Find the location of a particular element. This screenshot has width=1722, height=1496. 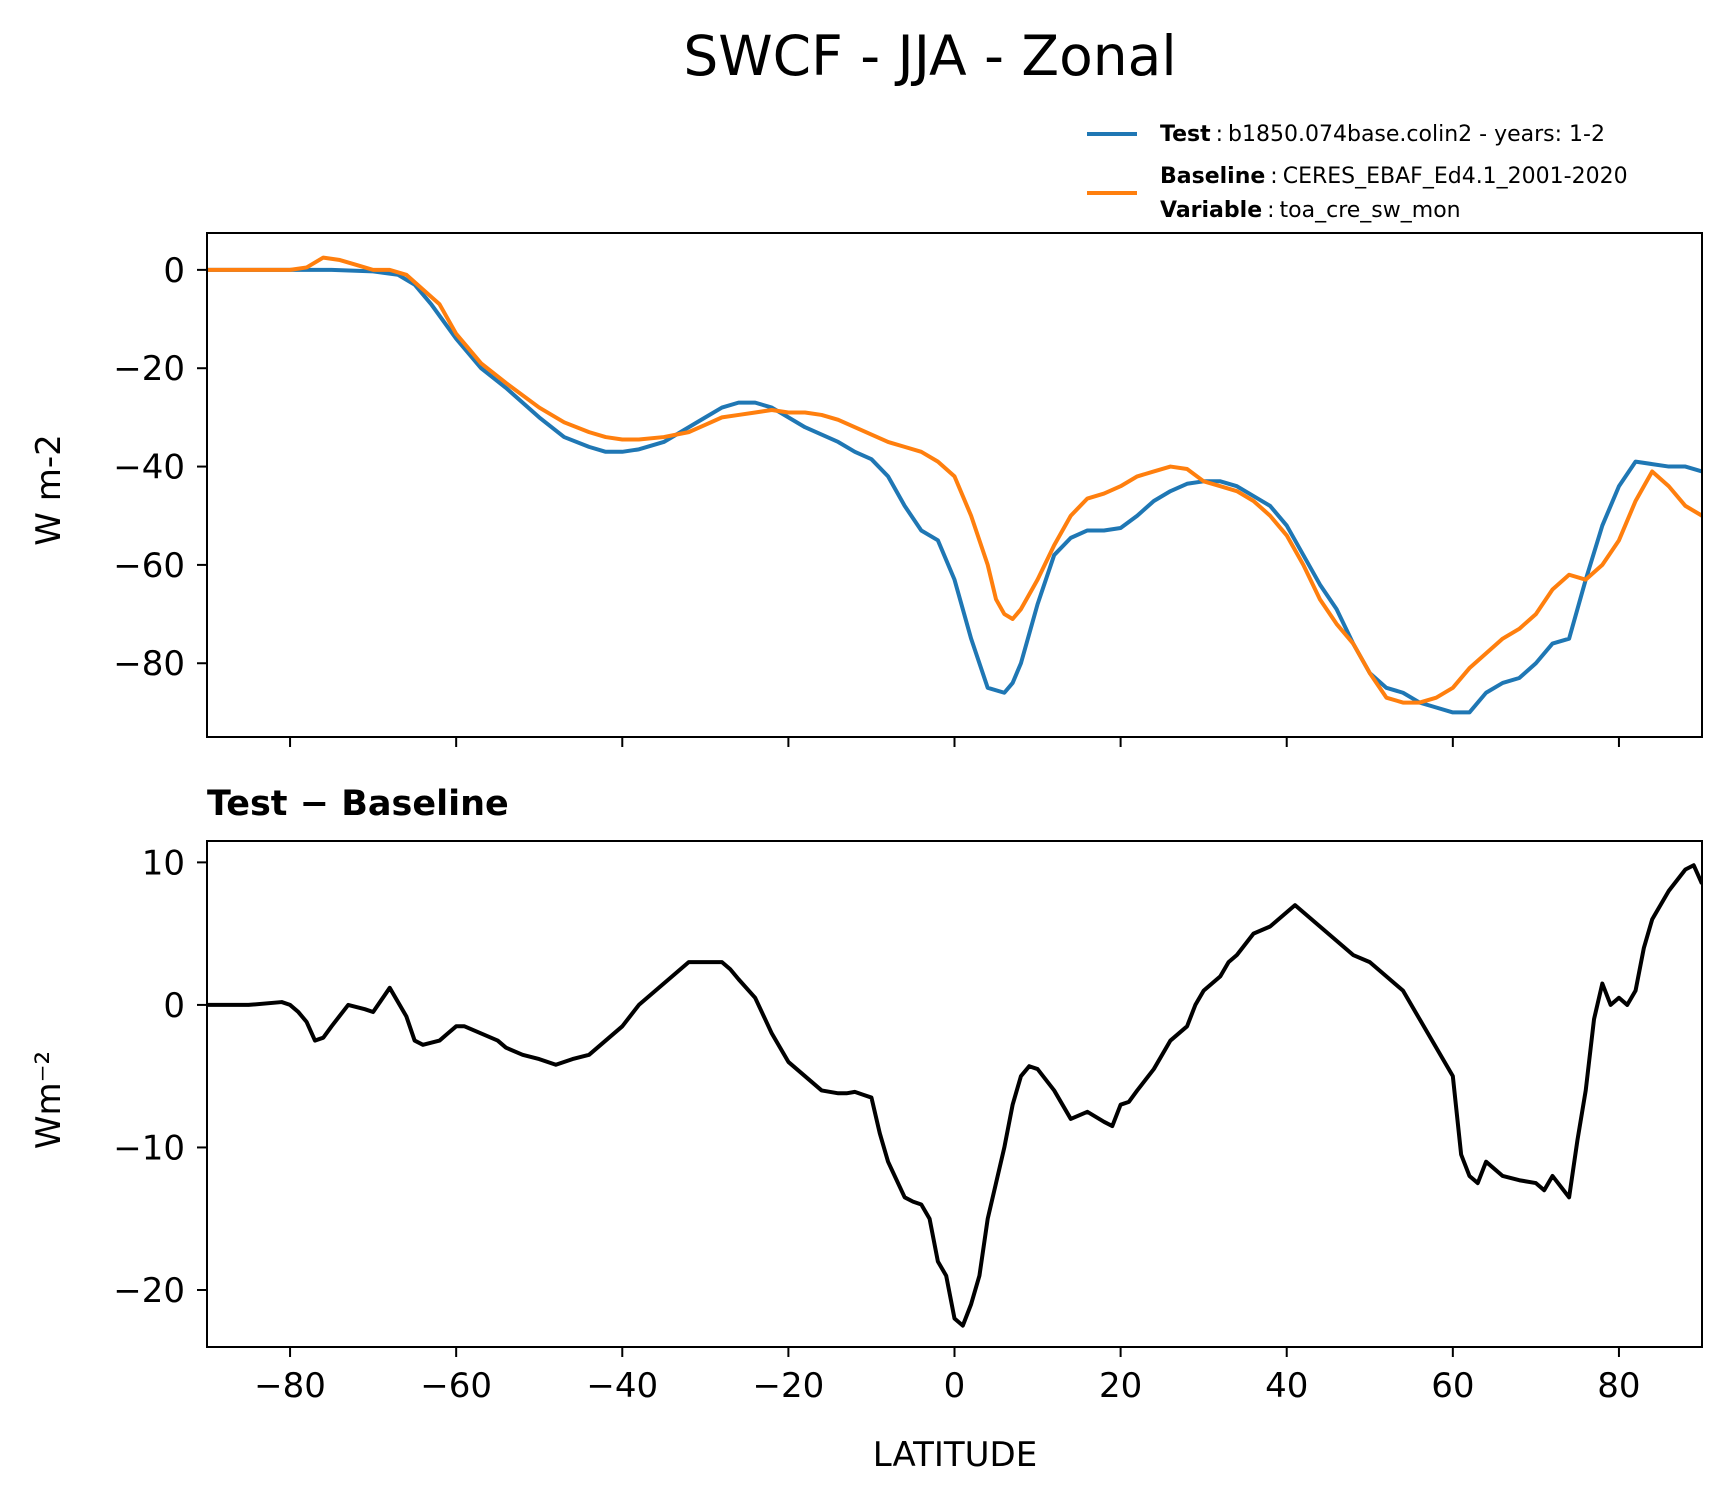

bottom-ytick-label: −20 is located at coordinates (149, 1291).